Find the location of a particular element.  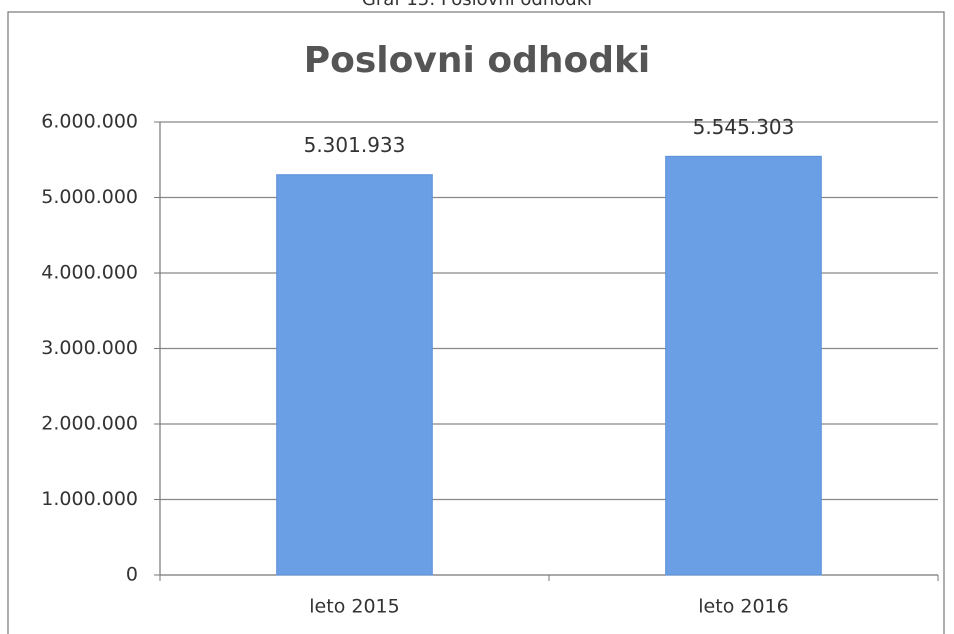

data-label: 5.301.933 is located at coordinates (355, 145).